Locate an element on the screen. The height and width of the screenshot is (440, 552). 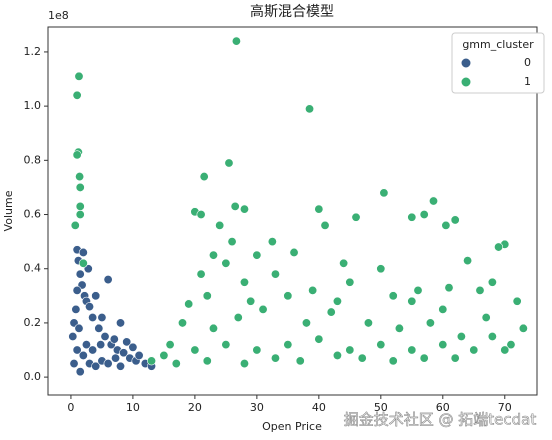
x-tick-label: 0 is located at coordinates (70, 407).